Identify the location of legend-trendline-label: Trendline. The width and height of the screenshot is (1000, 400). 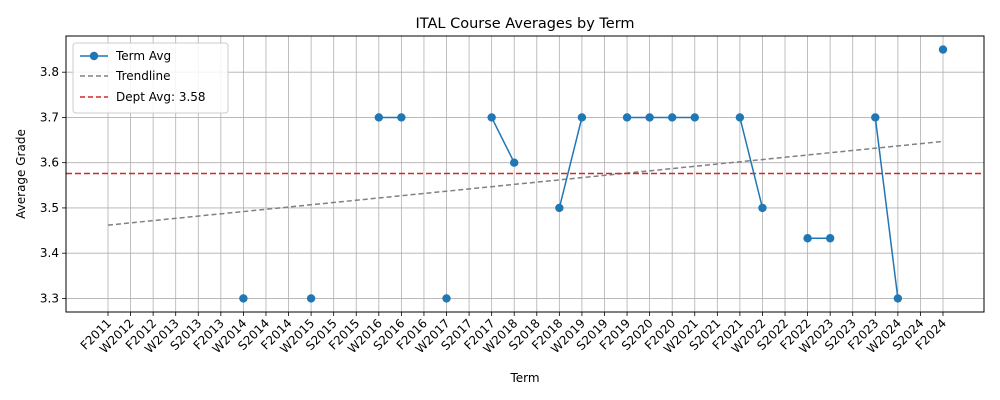
(143, 76).